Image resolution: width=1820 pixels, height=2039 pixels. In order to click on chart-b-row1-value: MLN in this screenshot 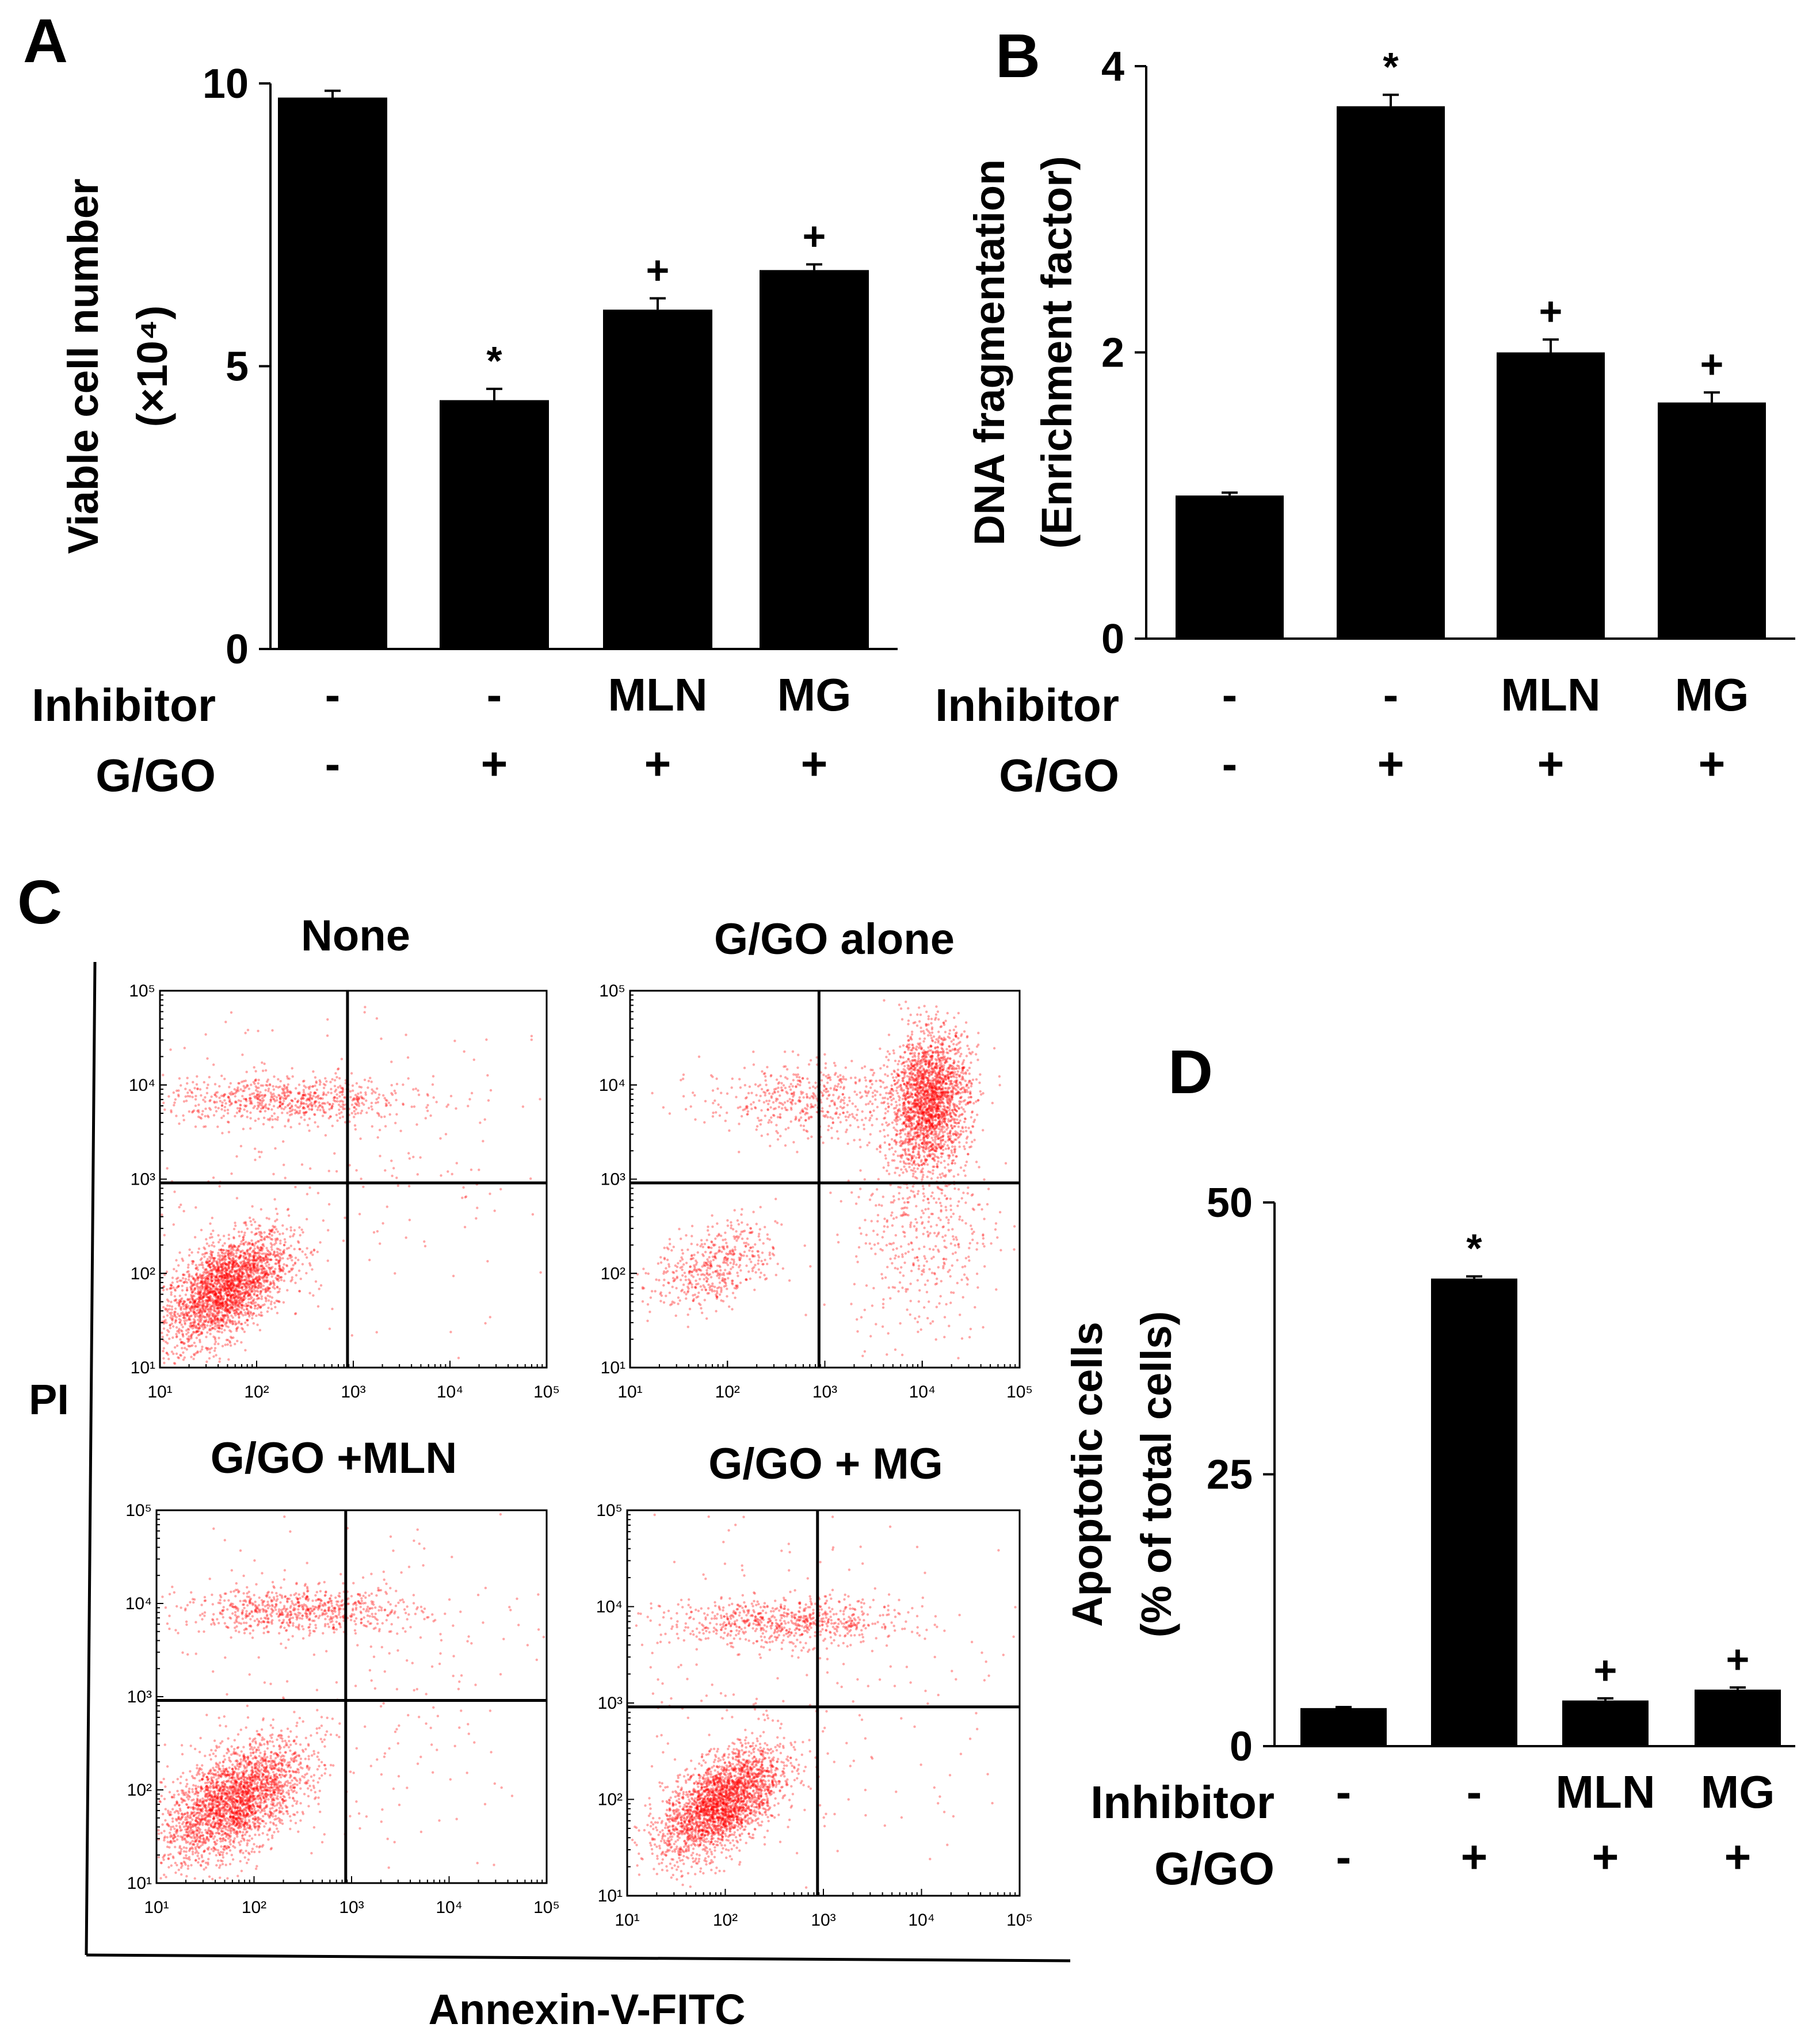, I will do `click(1550, 694)`.